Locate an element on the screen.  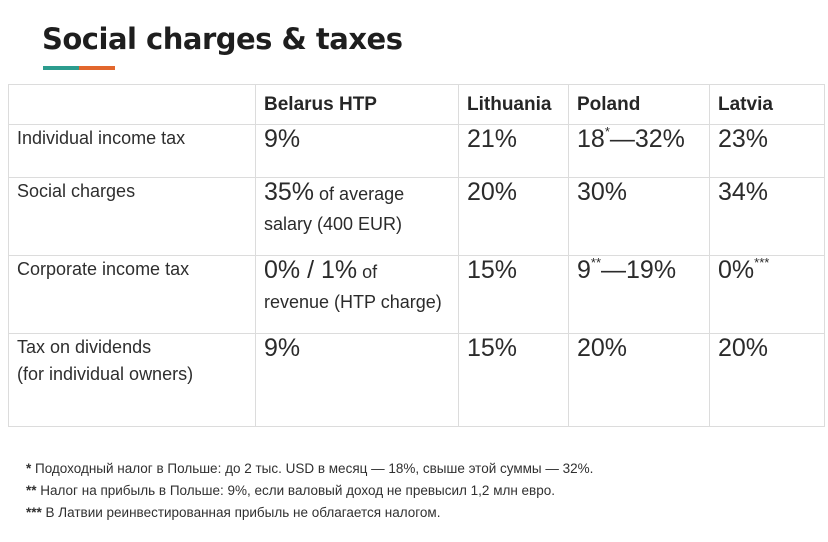
row-label: Tax on dividends (for individual owners) is located at coordinates (132, 380).